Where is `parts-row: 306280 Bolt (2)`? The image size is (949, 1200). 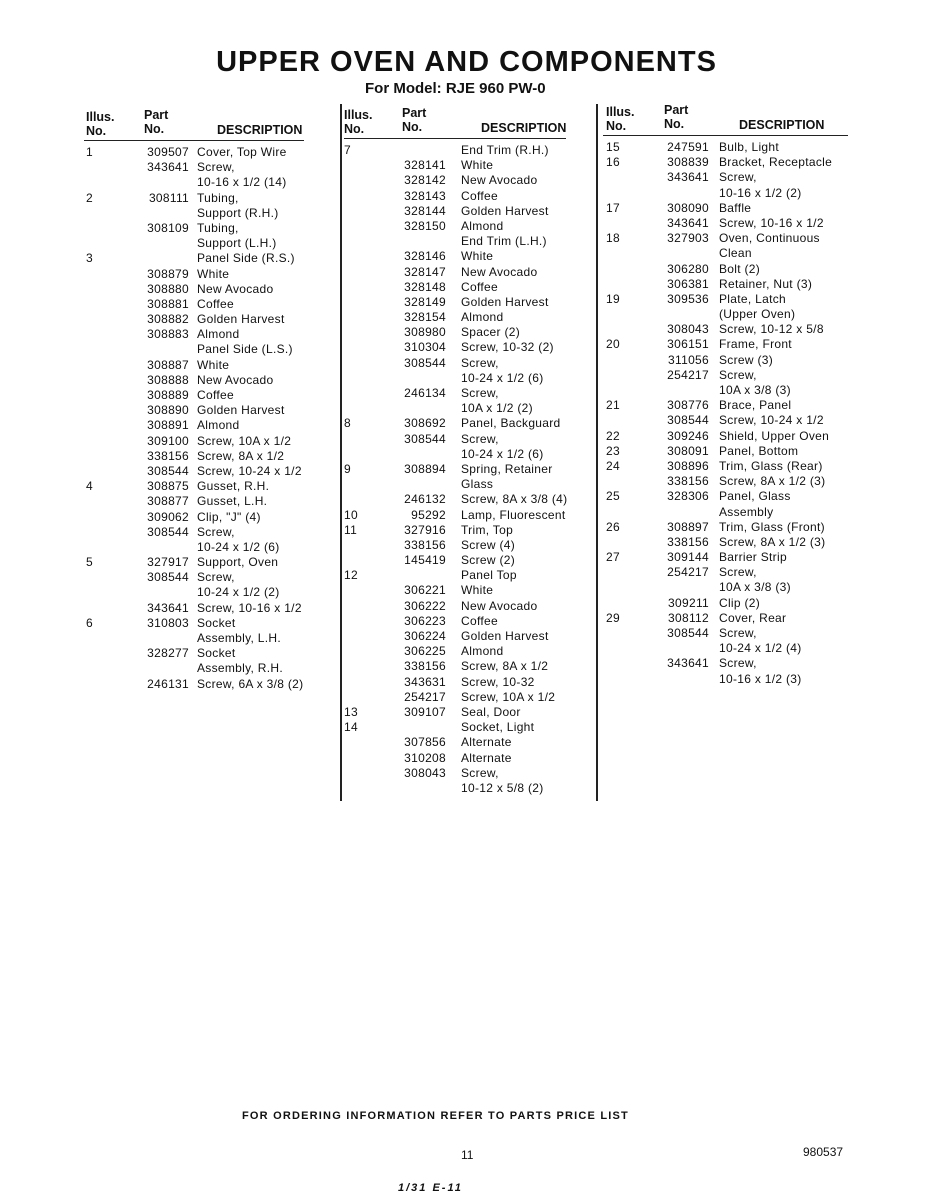
parts-row: 306280 Bolt (2) is located at coordinates (725, 269).